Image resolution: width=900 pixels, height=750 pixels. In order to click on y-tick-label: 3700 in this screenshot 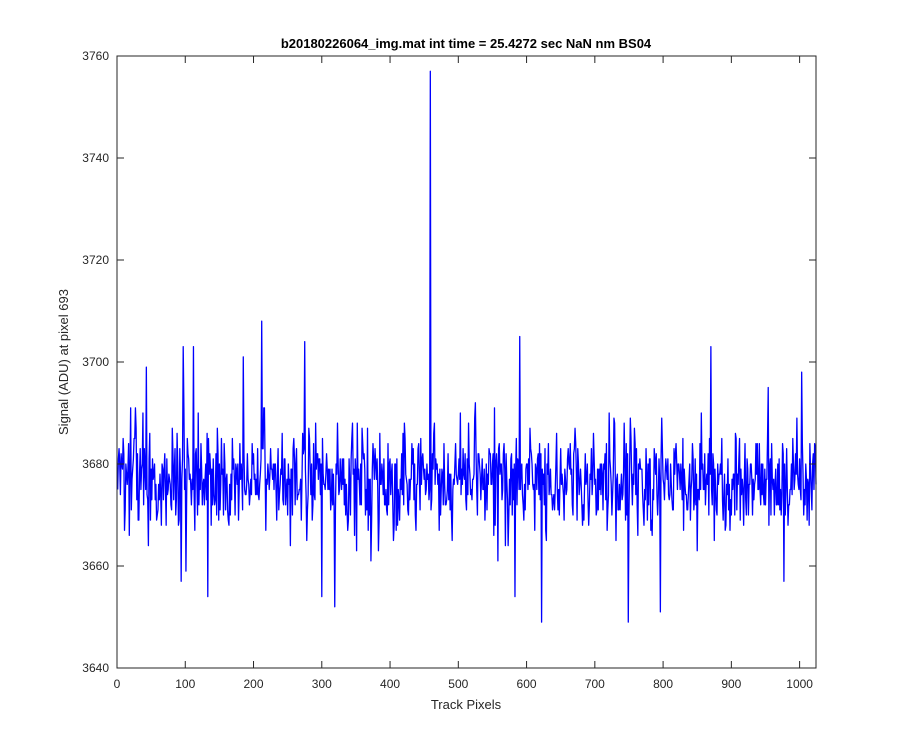, I will do `click(95, 362)`.